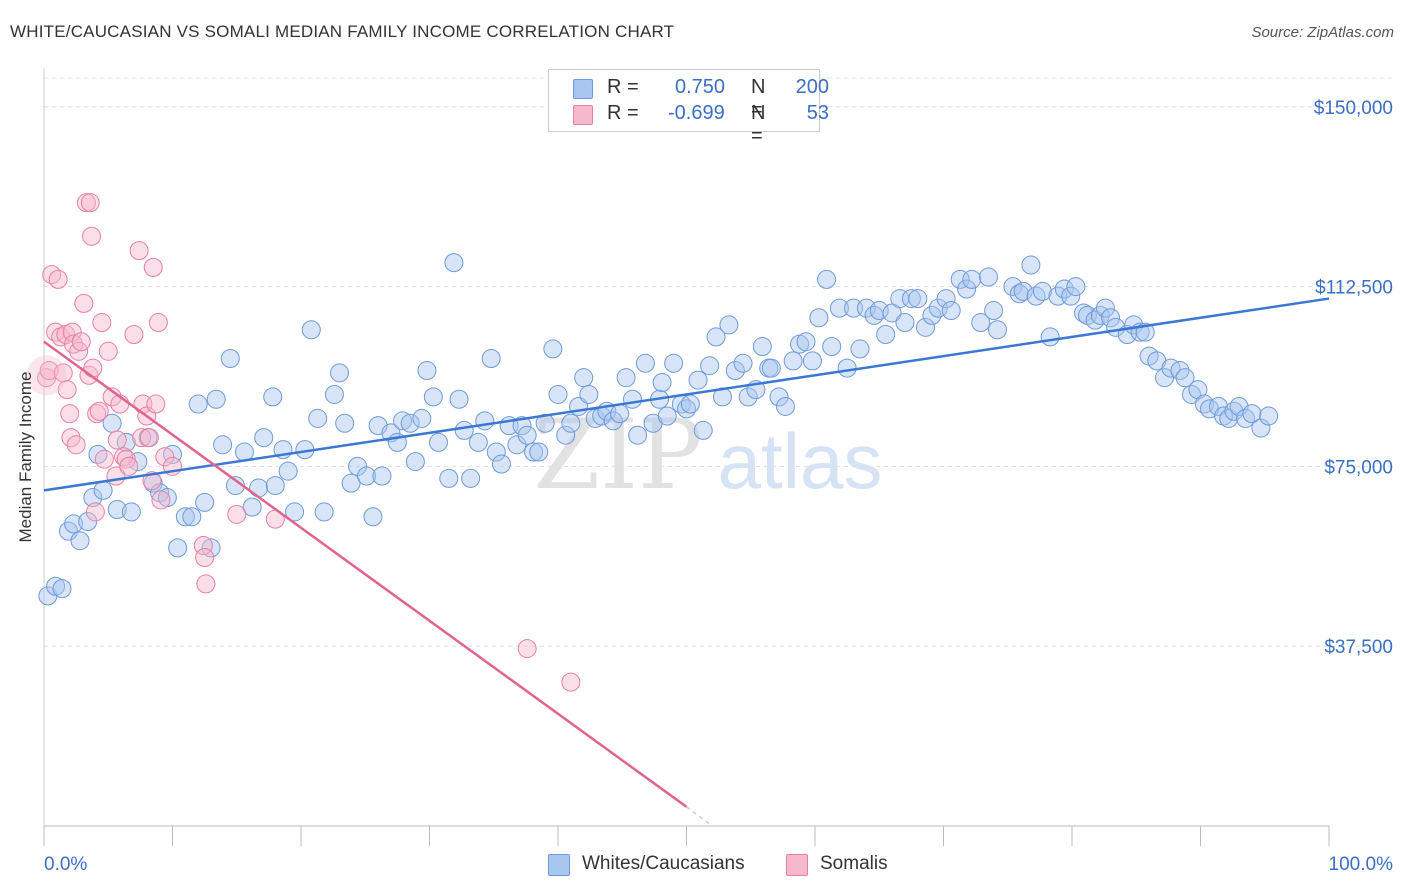  I want to click on y-tick-label: $37,500, so click(1358, 647).